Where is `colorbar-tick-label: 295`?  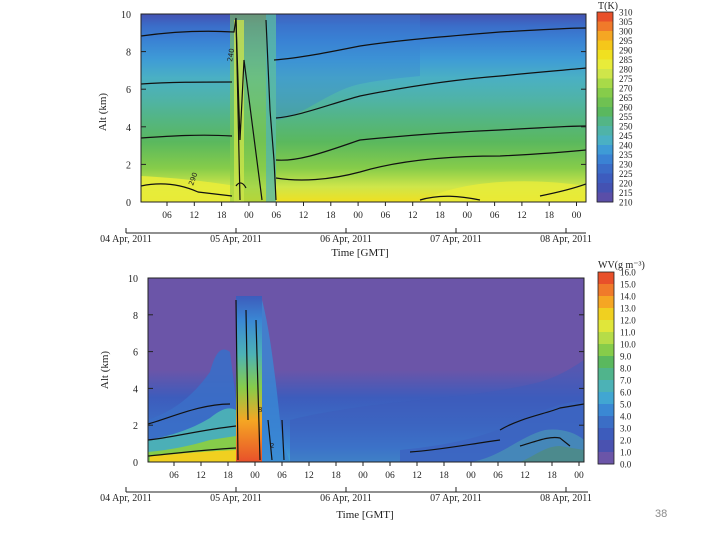 colorbar-tick-label: 295 is located at coordinates (626, 41).